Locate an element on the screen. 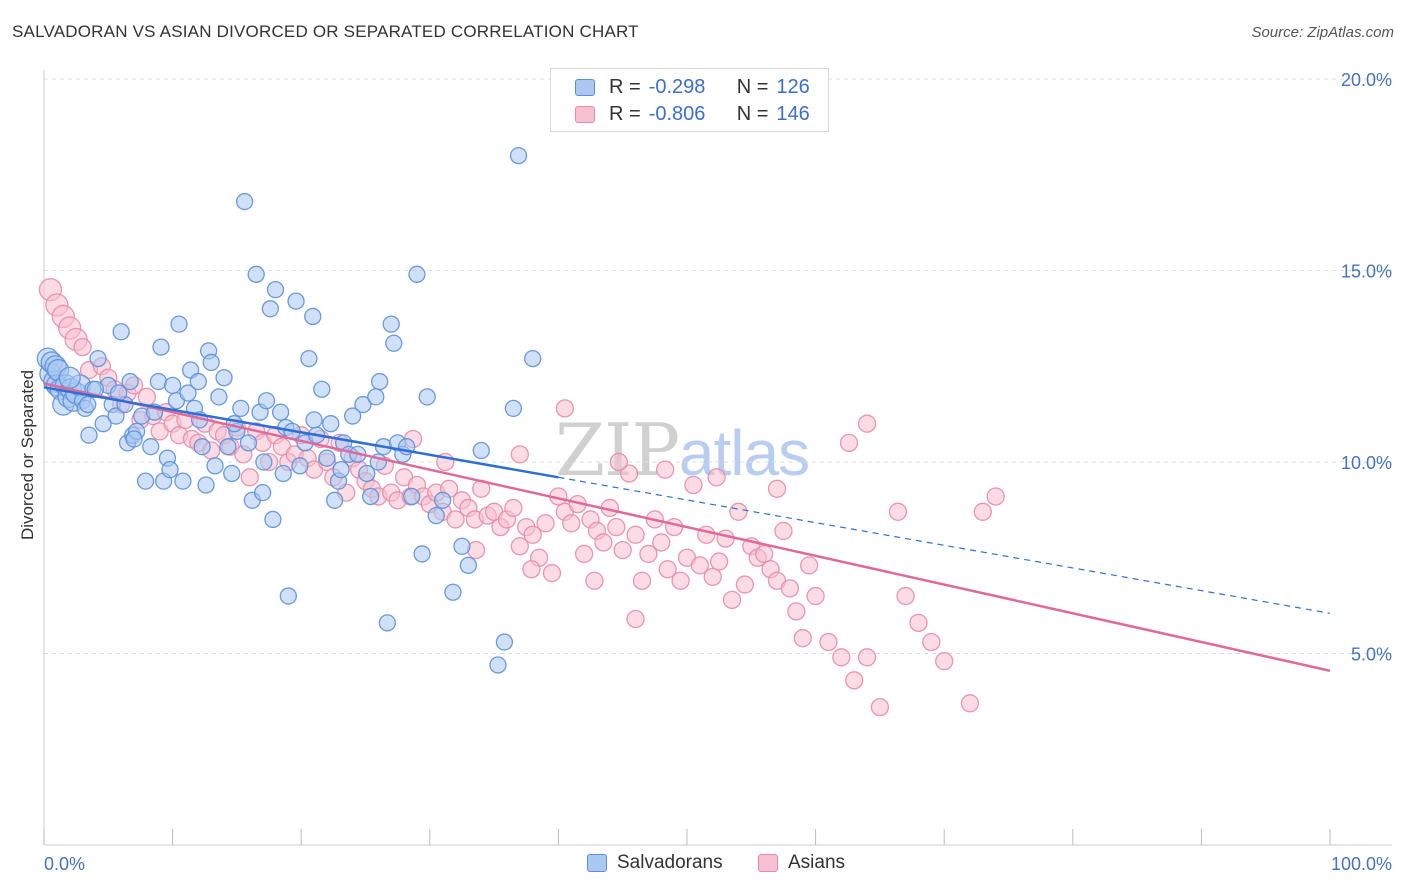 This screenshot has height=892, width=1406. y-axis-label: Divorced or Separated is located at coordinates (27, 455).